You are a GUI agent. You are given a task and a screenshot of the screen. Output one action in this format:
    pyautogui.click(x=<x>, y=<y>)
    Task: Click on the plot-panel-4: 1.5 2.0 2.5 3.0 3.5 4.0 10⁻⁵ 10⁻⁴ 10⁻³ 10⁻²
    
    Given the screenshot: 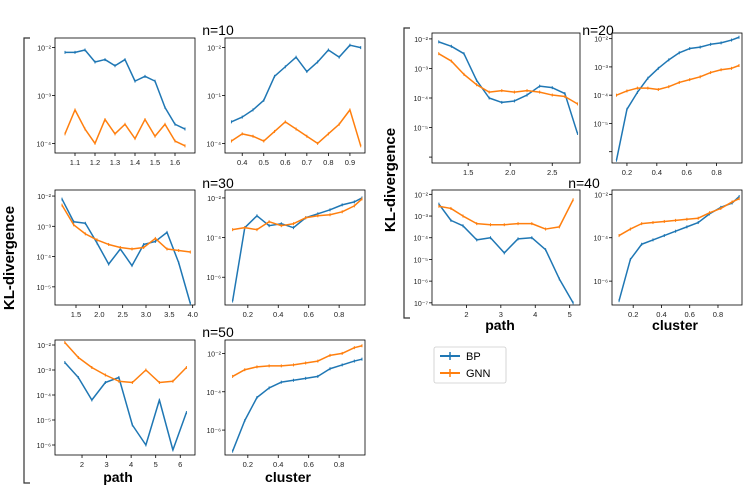 What is the action you would take?
    pyautogui.click(x=117, y=254)
    